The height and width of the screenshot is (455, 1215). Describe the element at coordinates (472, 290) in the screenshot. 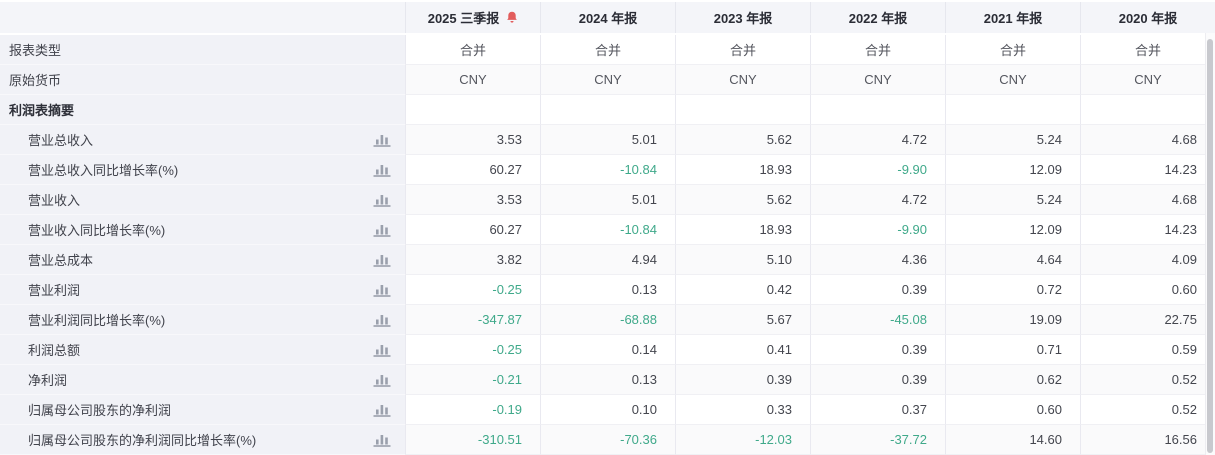

I see `cell-value: -0.25` at that location.